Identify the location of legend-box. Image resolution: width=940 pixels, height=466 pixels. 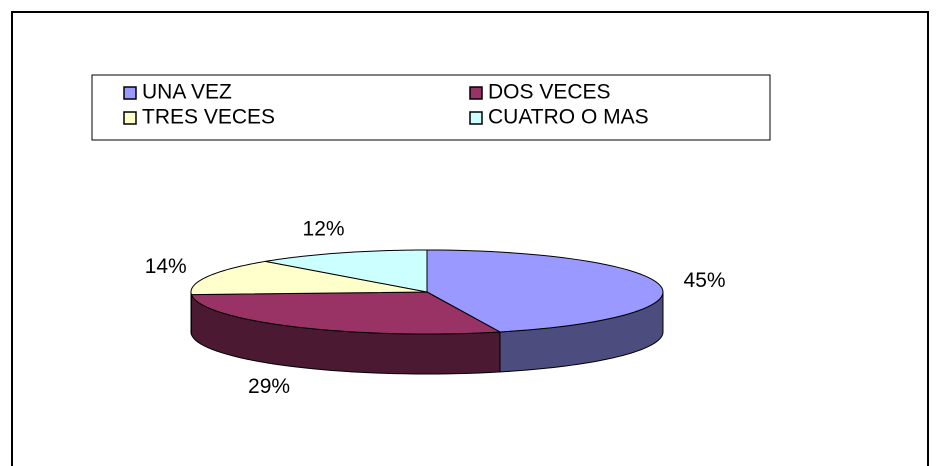
(431, 107).